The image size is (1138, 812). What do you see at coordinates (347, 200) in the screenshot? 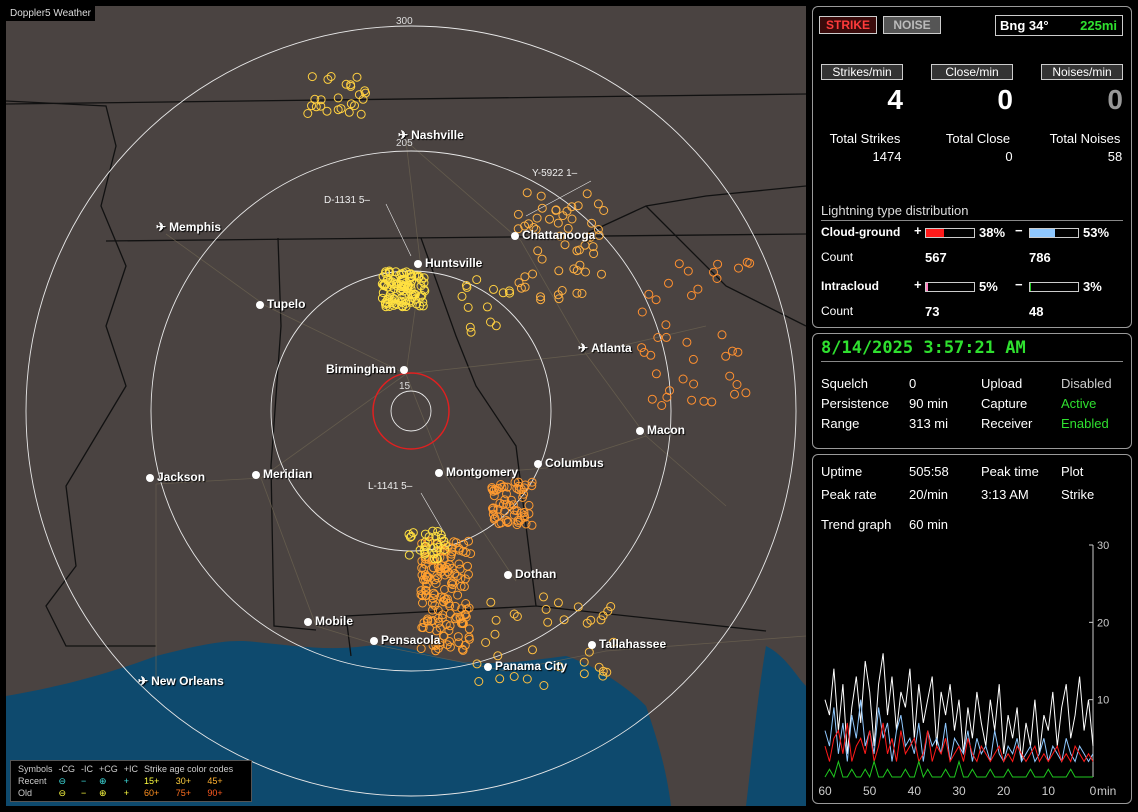
I see `station-d1131: D-1131 5–` at bounding box center [347, 200].